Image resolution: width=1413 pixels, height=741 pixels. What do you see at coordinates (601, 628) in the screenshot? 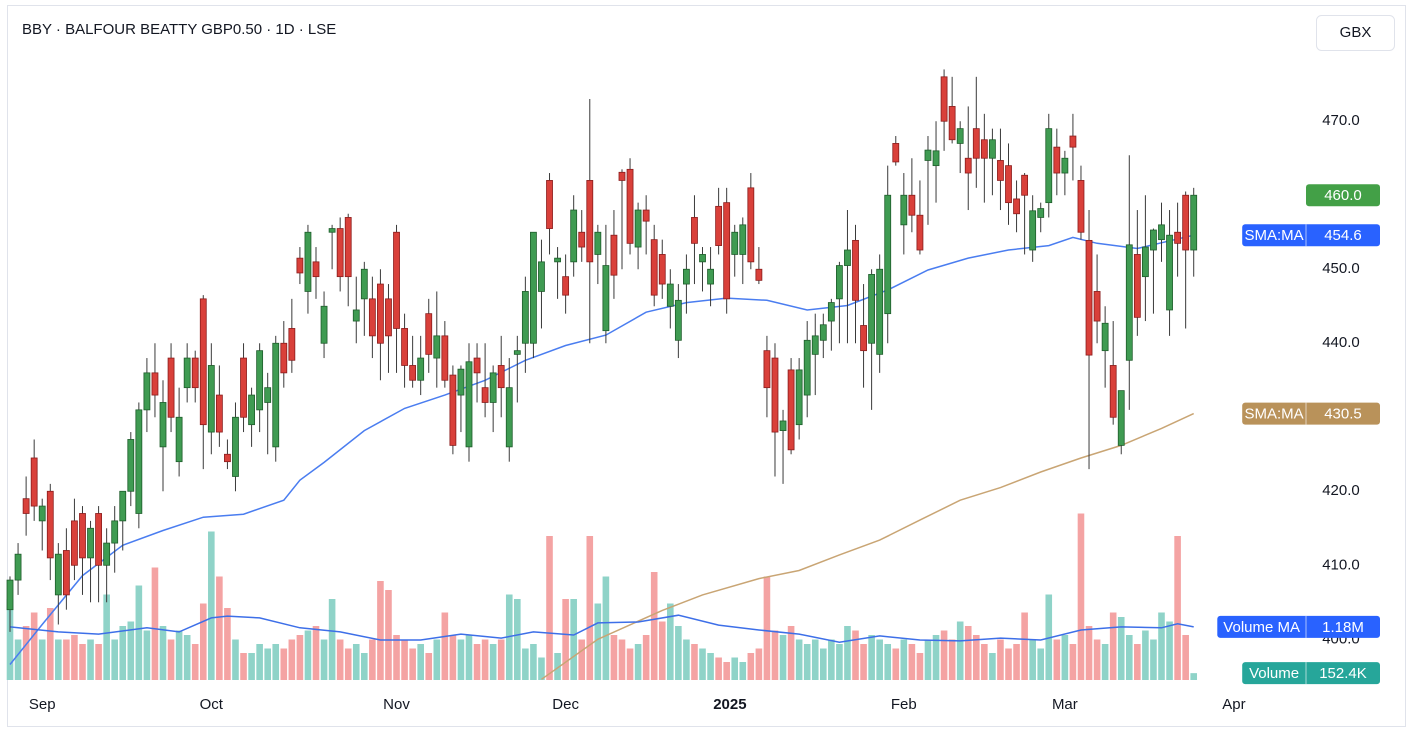
I see `indicator-line` at bounding box center [601, 628].